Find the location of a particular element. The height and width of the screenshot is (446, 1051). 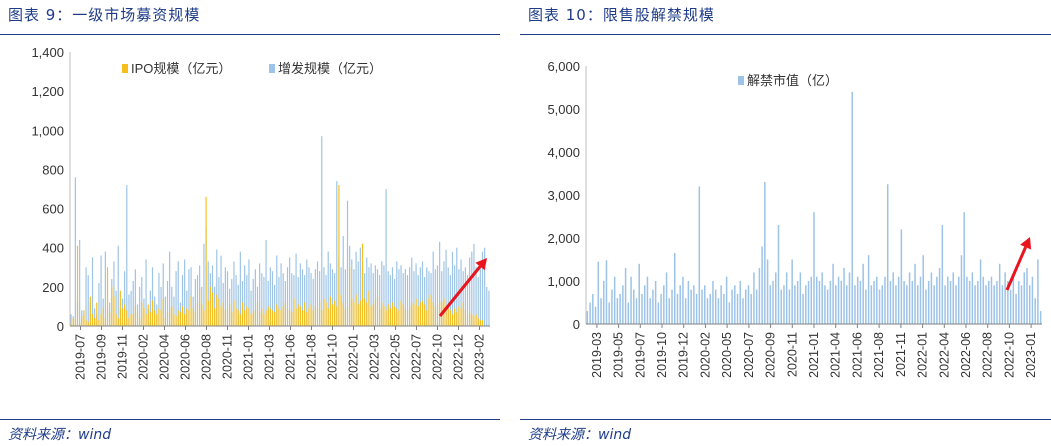

x-tick-label: 2021-06 is located at coordinates (291, 357).